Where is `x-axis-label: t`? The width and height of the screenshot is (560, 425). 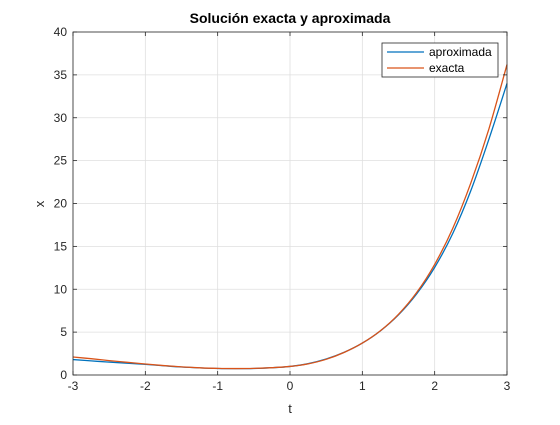 x-axis-label: t is located at coordinates (290, 408).